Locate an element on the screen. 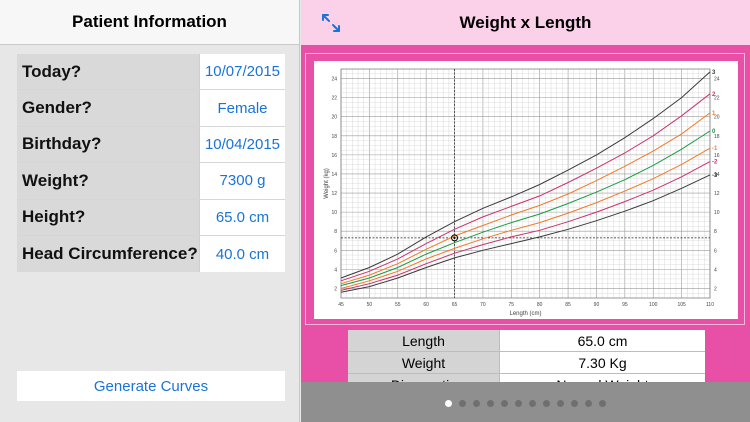 Image resolution: width=750 pixels, height=422 pixels. x-tick-label: 110 is located at coordinates (710, 305).